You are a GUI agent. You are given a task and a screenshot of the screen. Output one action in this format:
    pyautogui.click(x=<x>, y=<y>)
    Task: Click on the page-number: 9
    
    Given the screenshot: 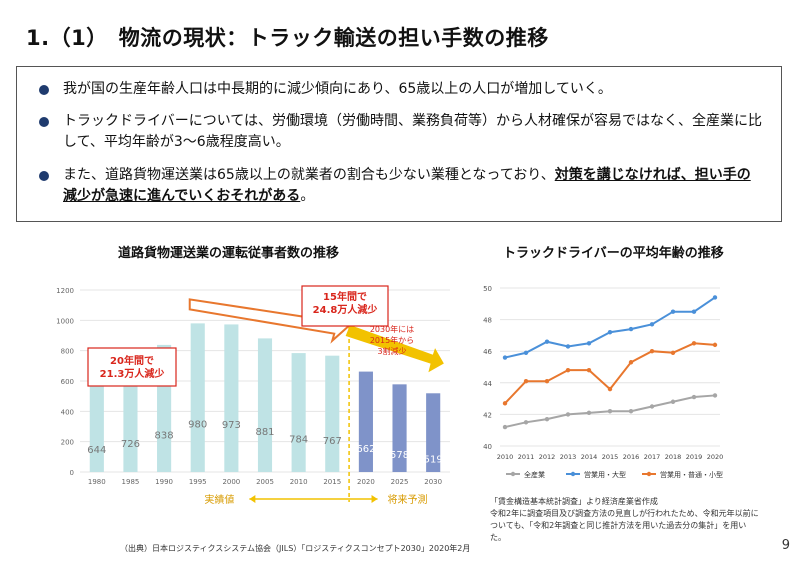 What is the action you would take?
    pyautogui.click(x=785, y=545)
    